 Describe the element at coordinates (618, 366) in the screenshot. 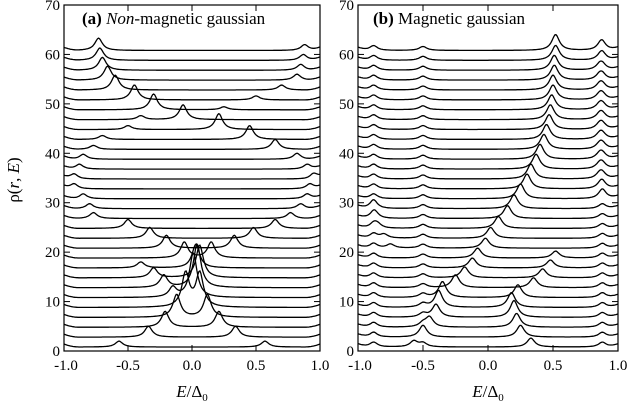

I see `x-tick-label-b-4: 1.0` at that location.